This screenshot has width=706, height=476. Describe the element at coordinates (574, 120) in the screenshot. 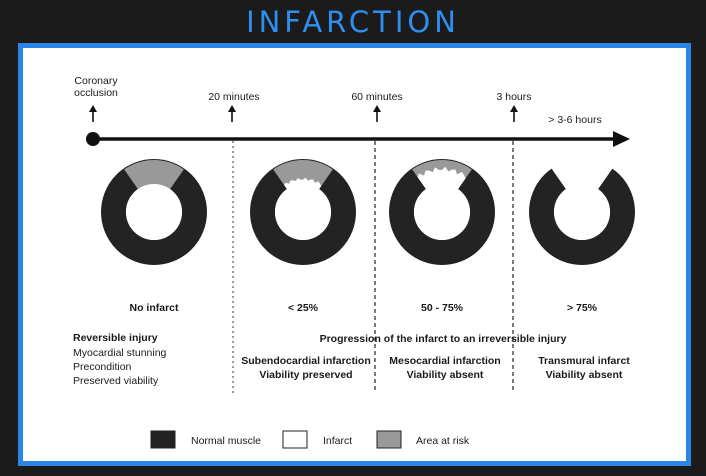

I see `timeline-marker-3-6-hours: > 3-6 hours` at that location.